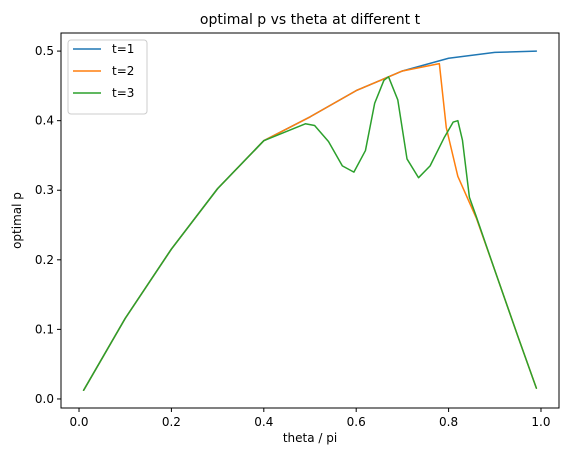 The width and height of the screenshot is (567, 455). What do you see at coordinates (44, 51) in the screenshot?
I see `y-tick-label: 0.5` at bounding box center [44, 51].